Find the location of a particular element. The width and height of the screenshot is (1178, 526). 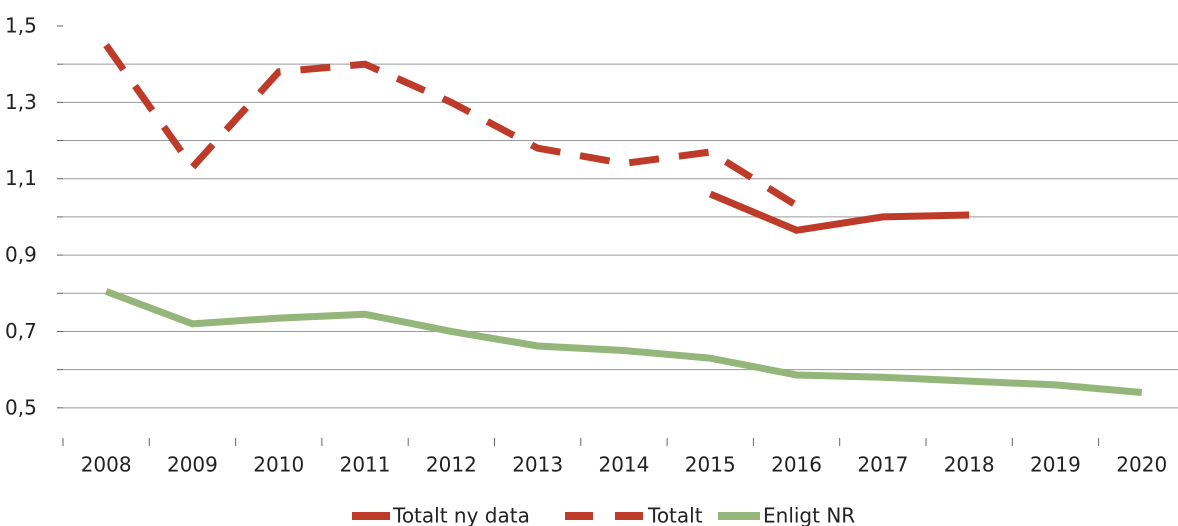

y-tick-label: 0,5 is located at coordinates (21, 407).